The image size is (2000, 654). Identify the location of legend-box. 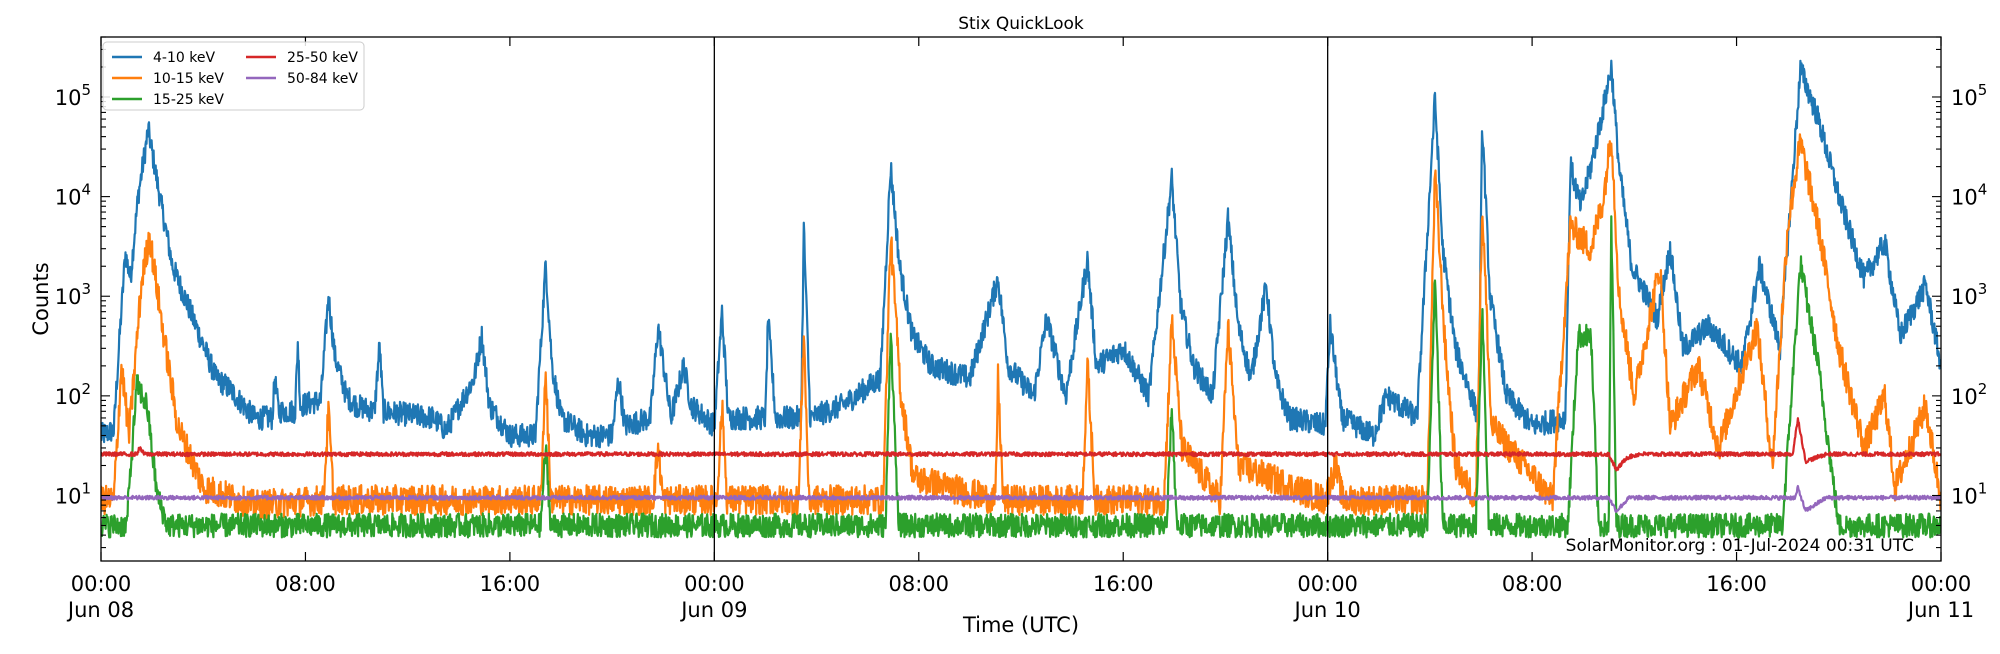
(233, 76).